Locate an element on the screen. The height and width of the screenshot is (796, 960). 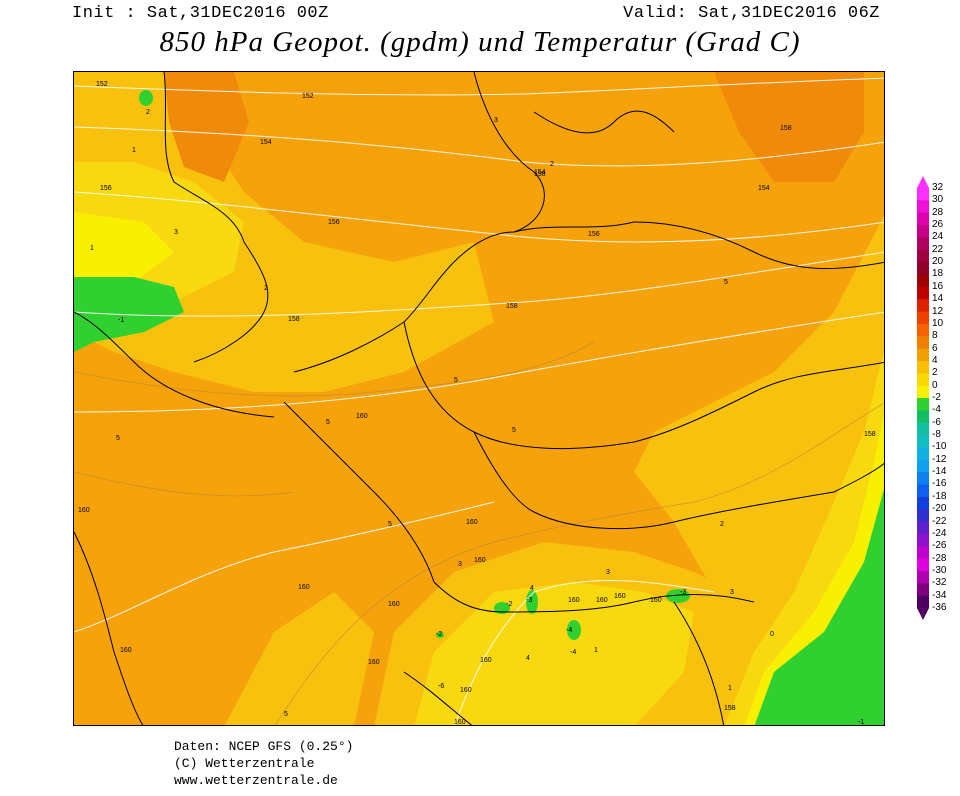
scale-tick-label: 24 is located at coordinates (938, 237).